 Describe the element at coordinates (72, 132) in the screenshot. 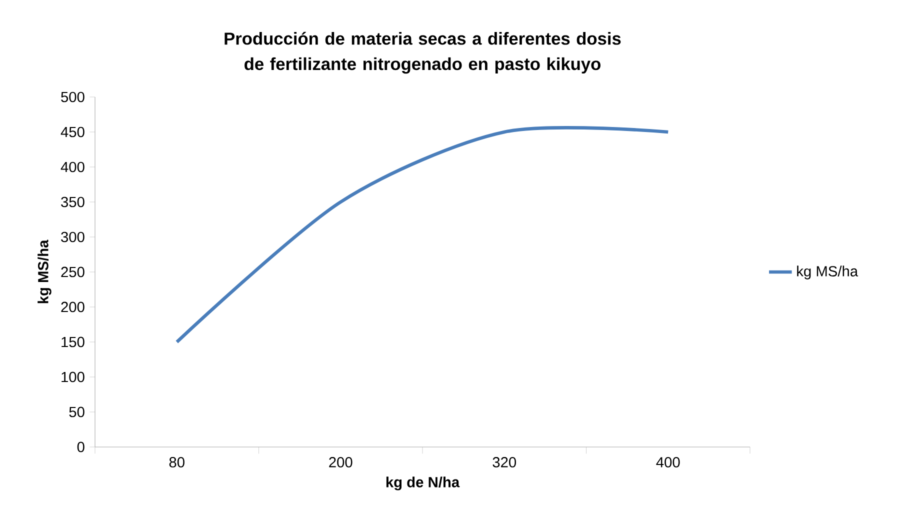

I see `y-tick-label: 450` at that location.